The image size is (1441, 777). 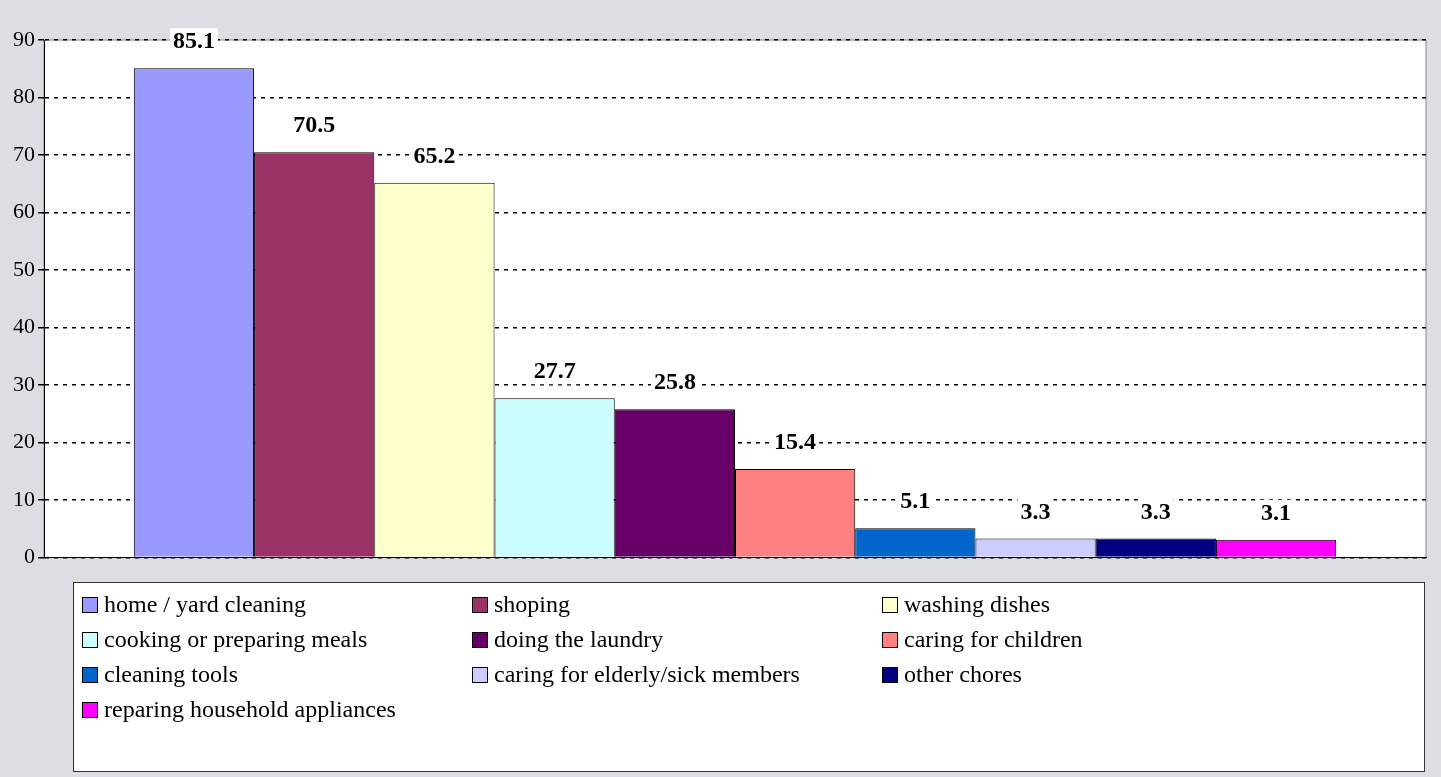 What do you see at coordinates (24, 96) in the screenshot?
I see `y-tick-label: 80` at bounding box center [24, 96].